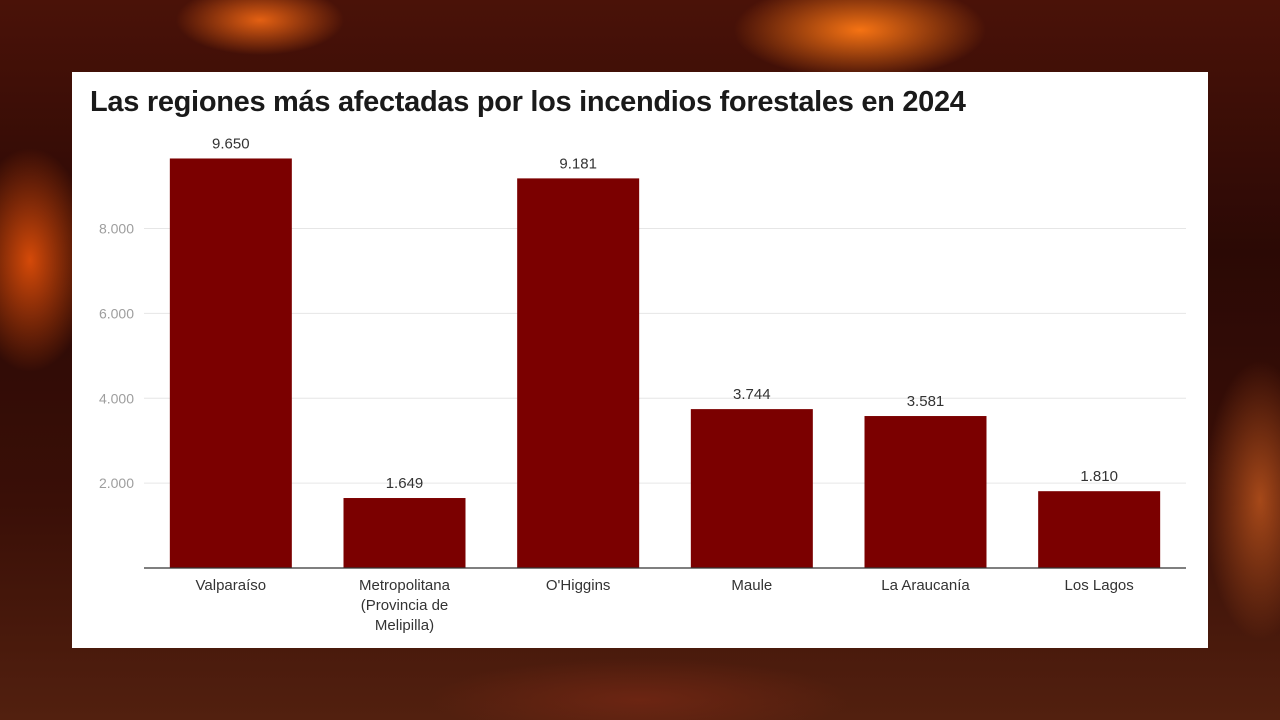 This screenshot has width=1280, height=720. Describe the element at coordinates (116, 483) in the screenshot. I see `y-tick-label: 2.000` at that location.